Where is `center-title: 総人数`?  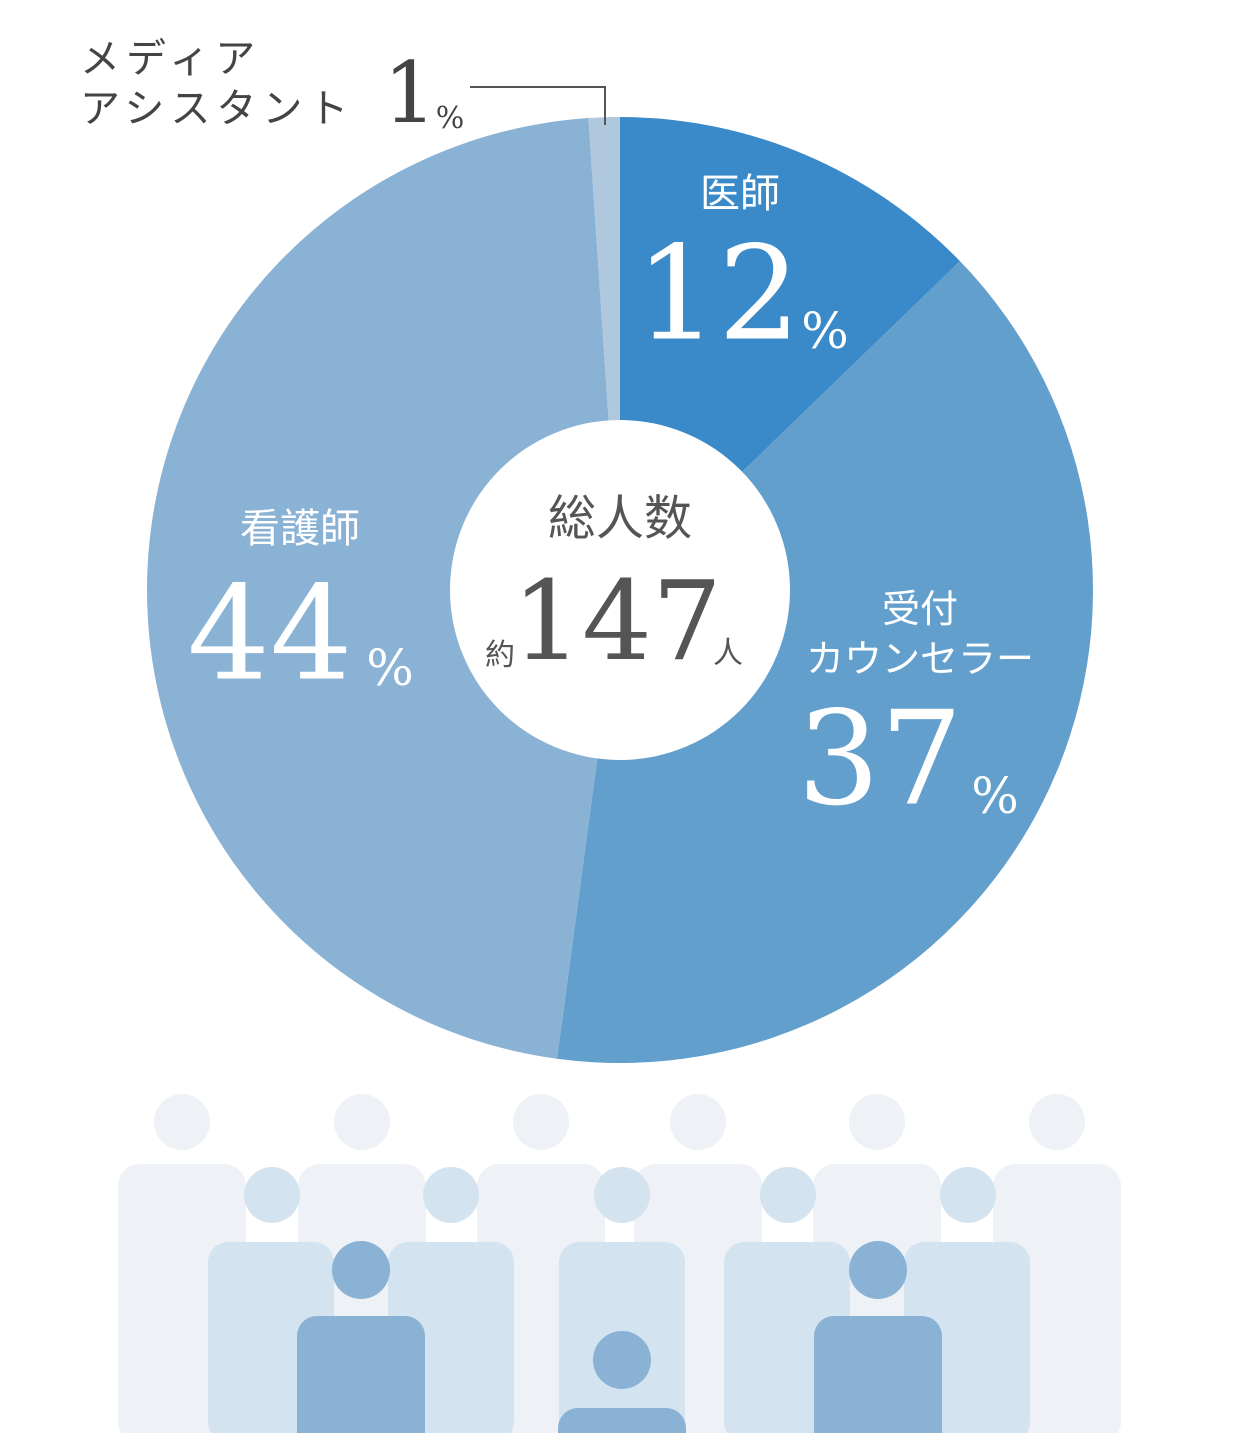 center-title: 総人数 is located at coordinates (620, 519).